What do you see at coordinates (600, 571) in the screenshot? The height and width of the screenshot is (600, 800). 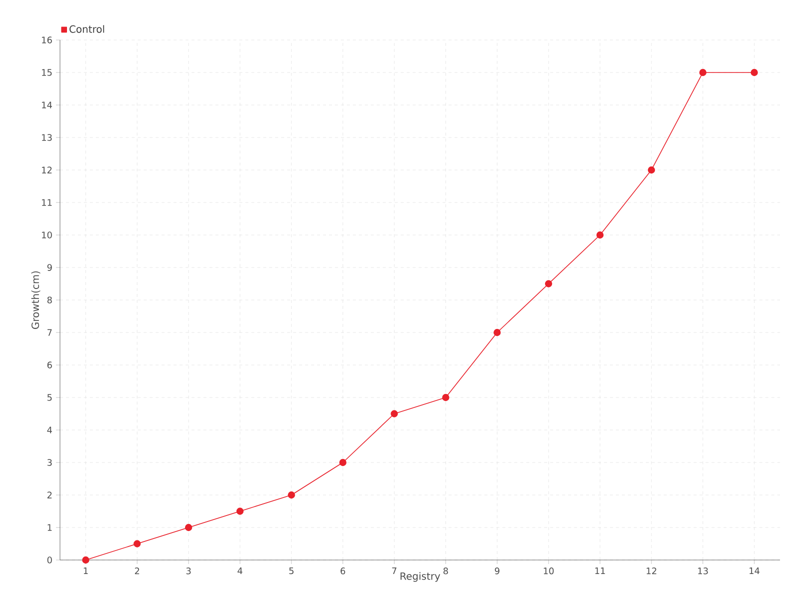 I see `x-tick-label: 11` at bounding box center [600, 571].